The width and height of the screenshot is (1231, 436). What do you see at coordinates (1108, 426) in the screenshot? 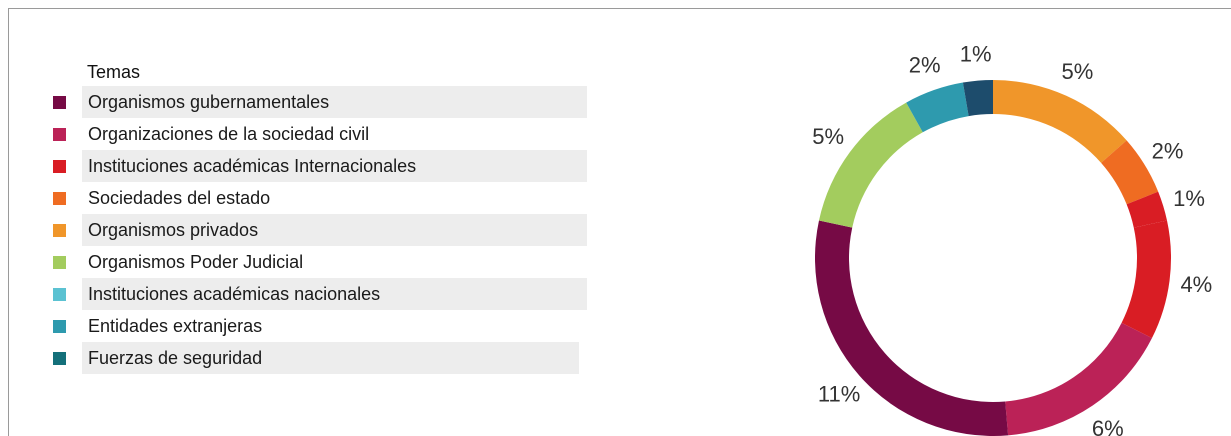
I see `slice-label: 6%` at bounding box center [1108, 426].